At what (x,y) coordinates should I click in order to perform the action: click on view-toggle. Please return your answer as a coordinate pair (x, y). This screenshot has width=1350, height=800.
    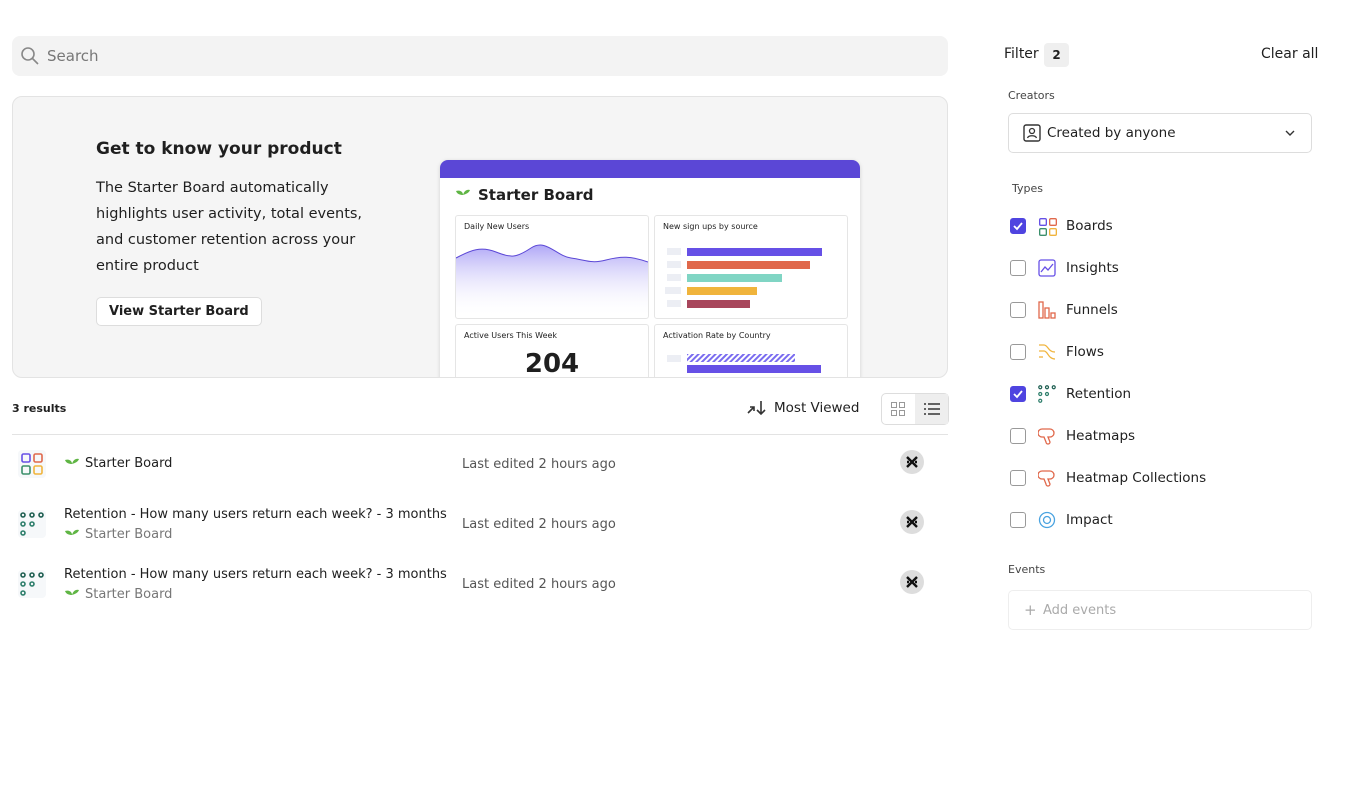
    Looking at the image, I should click on (915, 409).